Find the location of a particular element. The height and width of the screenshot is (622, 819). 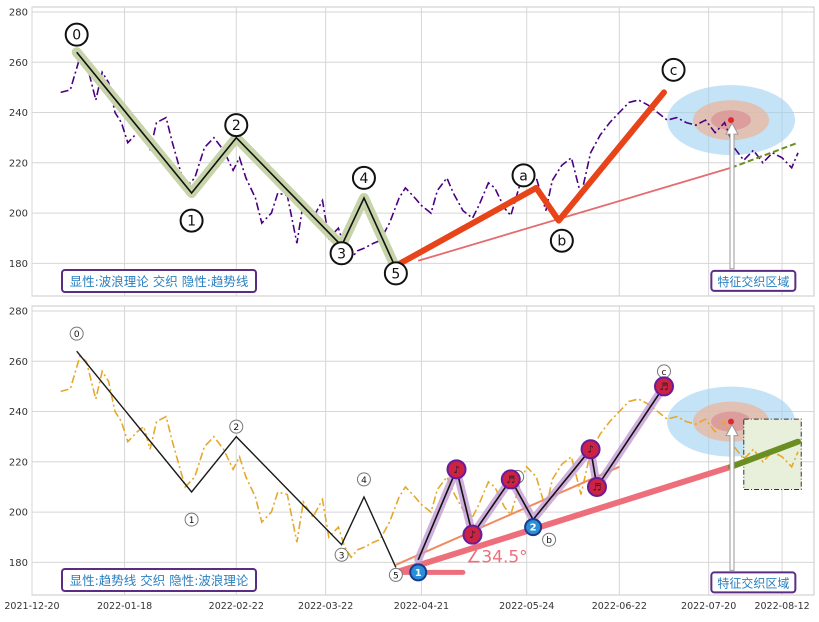

x-tick-label: 2022-02-22 is located at coordinates (236, 606).